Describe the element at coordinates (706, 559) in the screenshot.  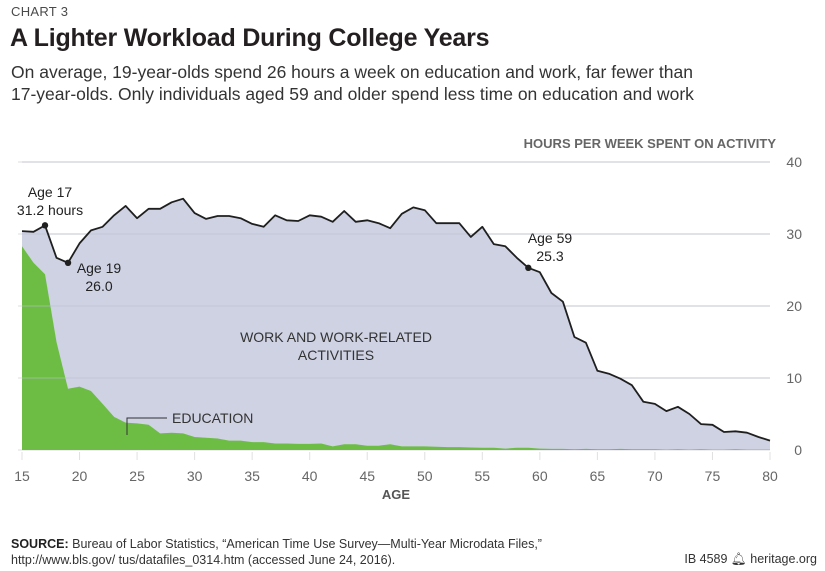
I see `brief-id: IB 4589` at that location.